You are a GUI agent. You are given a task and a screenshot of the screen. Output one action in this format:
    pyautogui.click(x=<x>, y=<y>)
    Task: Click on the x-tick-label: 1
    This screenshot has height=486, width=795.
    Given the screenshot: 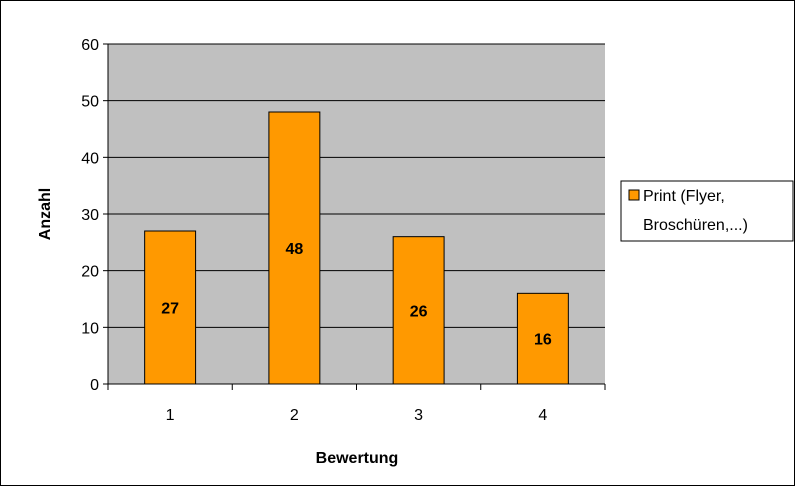 What is the action you would take?
    pyautogui.click(x=170, y=415)
    